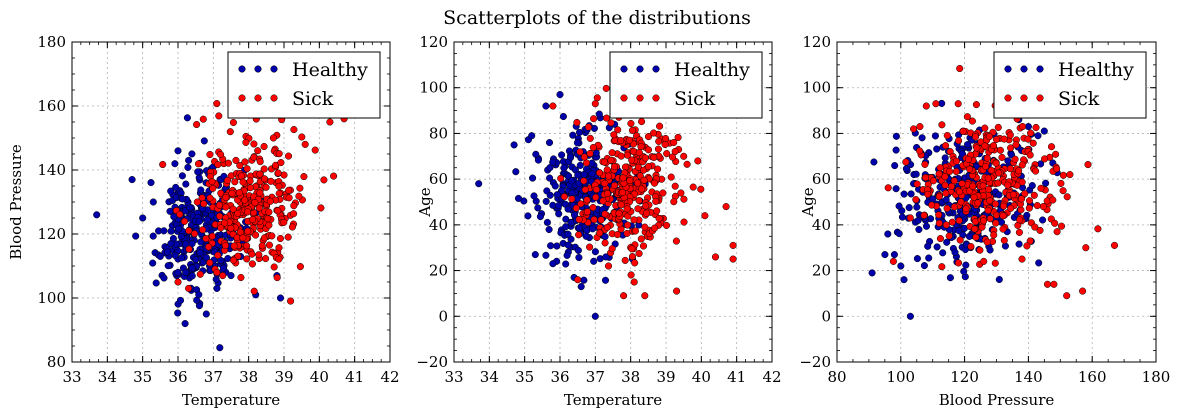  What do you see at coordinates (443, 316) in the screenshot?
I see `y-tick-label: 0` at bounding box center [443, 316].